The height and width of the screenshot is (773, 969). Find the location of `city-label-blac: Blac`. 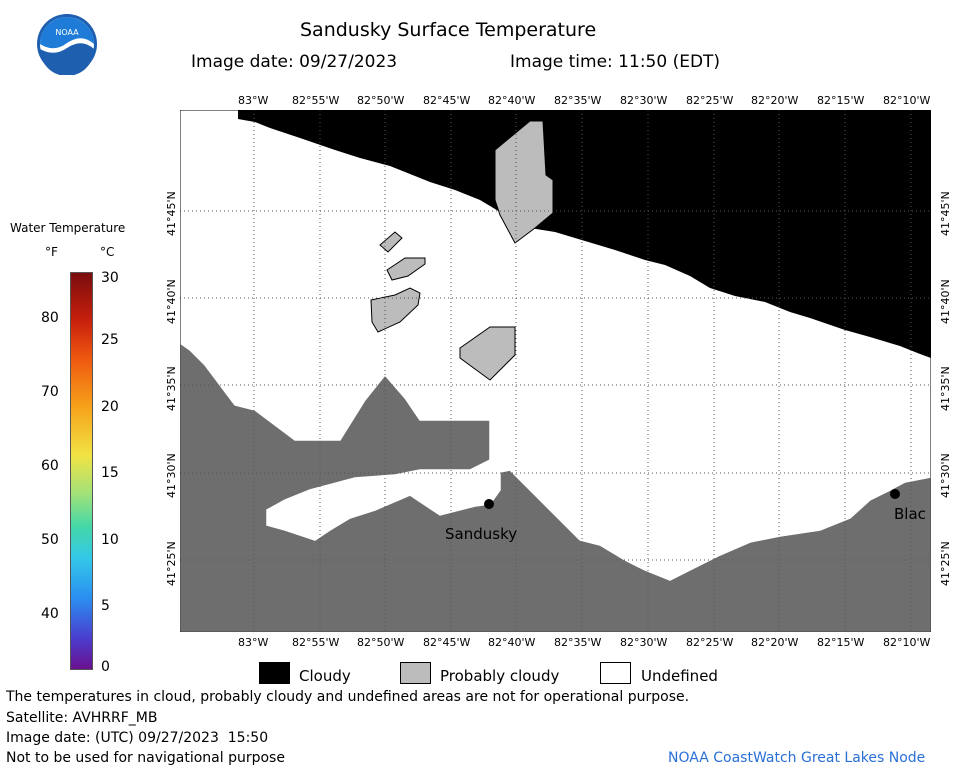

city-label-blac: Blac is located at coordinates (910, 514).